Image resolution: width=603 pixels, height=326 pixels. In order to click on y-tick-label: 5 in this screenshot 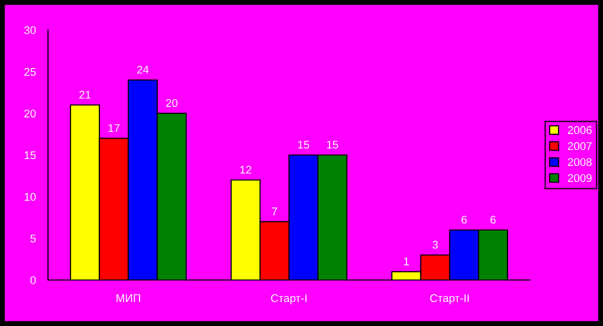, I will do `click(33, 238)`.